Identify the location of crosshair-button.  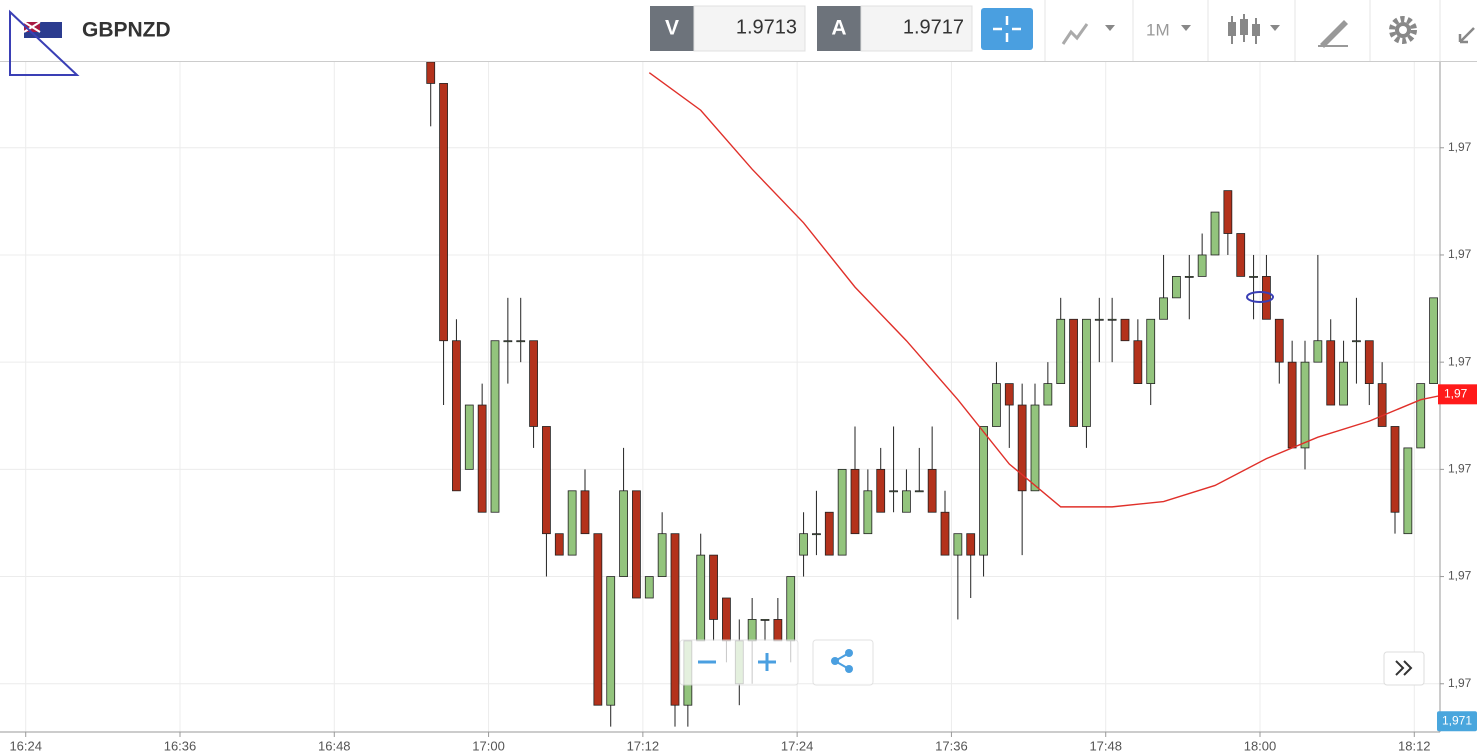
(1007, 29).